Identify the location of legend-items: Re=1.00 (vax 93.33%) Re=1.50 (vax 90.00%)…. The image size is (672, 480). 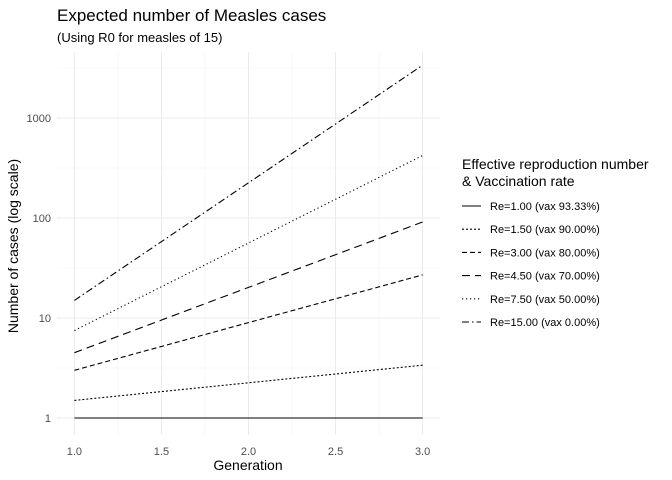
(531, 265).